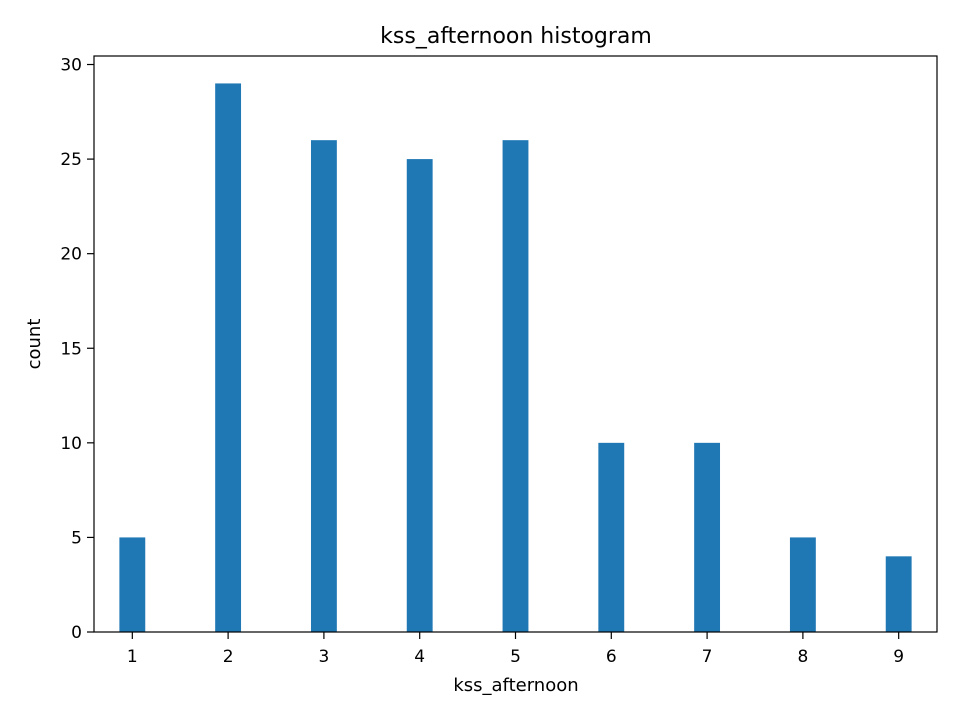 The height and width of the screenshot is (720, 960). Describe the element at coordinates (71, 66) in the screenshot. I see `y-tick-label-30: 30` at that location.